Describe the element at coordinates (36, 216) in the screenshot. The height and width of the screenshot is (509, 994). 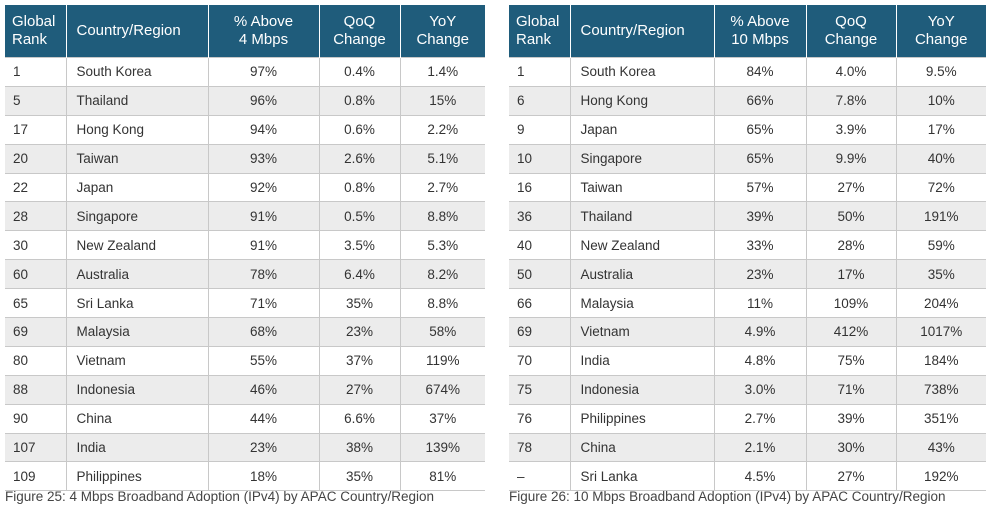
I see `rank-cell: 28` at that location.